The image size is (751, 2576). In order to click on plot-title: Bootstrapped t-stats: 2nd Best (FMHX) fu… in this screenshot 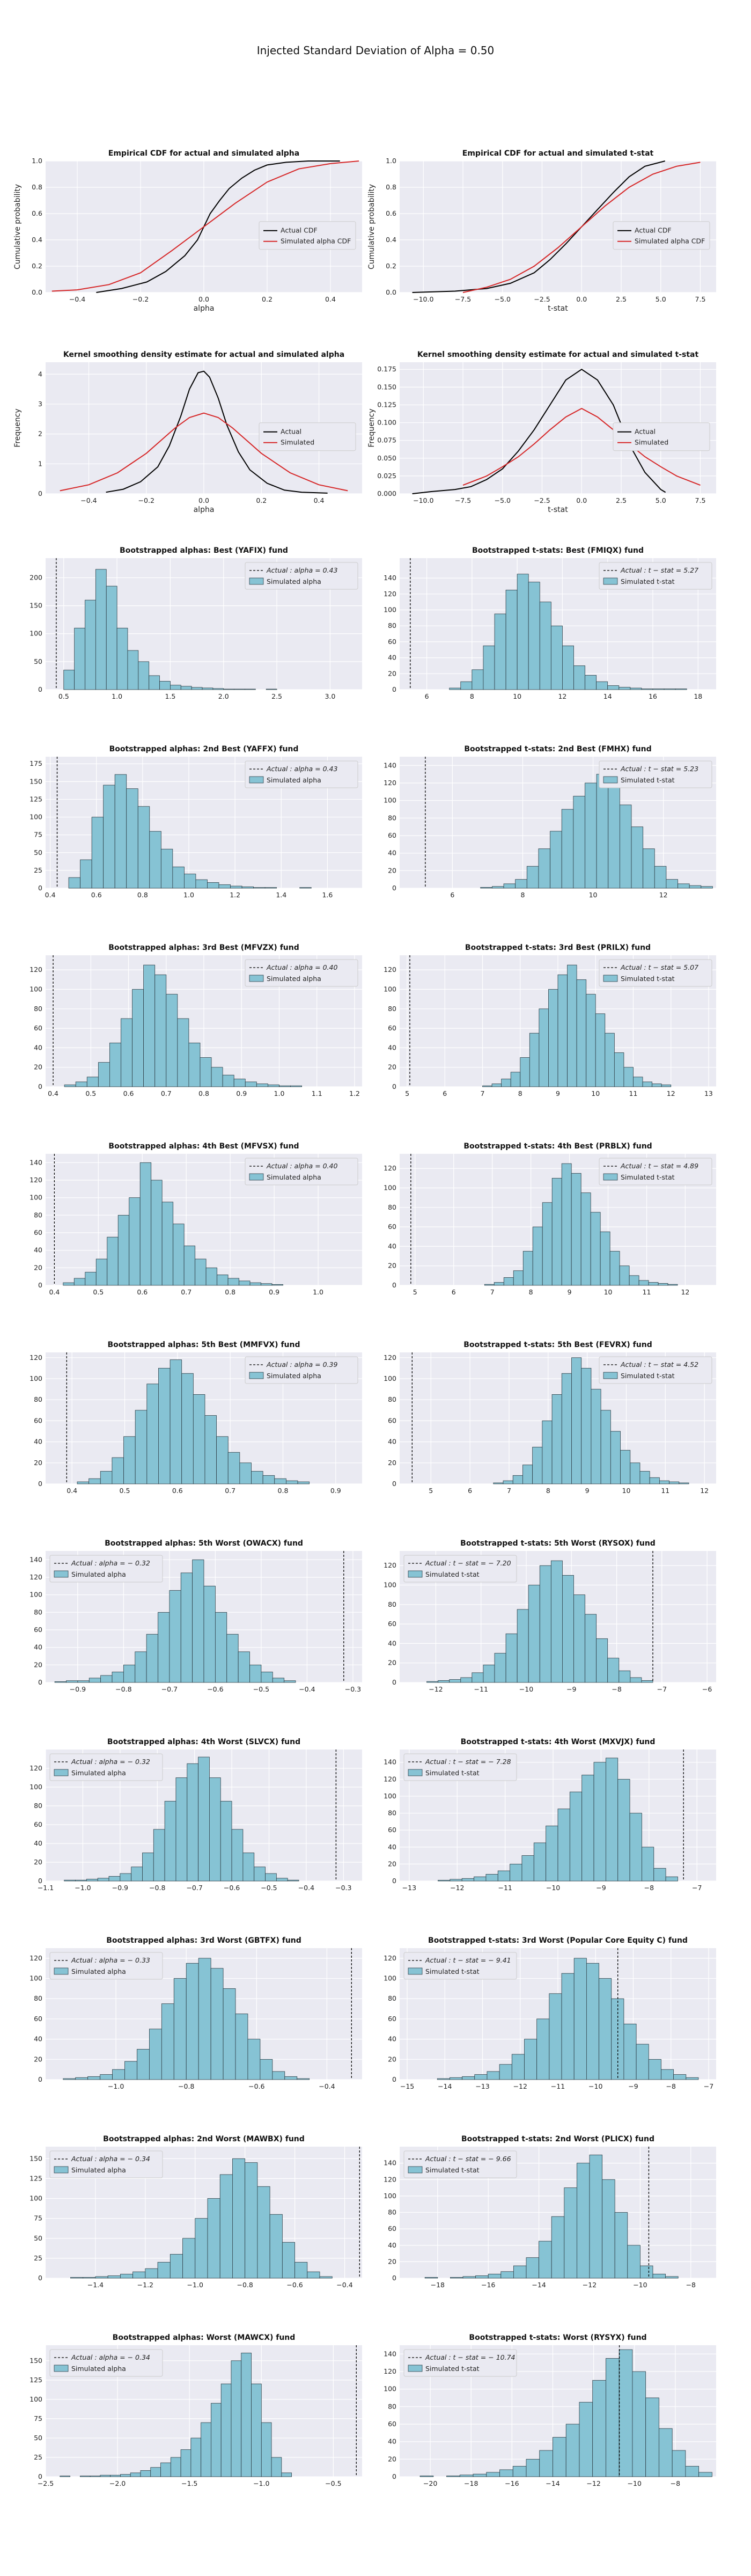, I will do `click(557, 749)`.